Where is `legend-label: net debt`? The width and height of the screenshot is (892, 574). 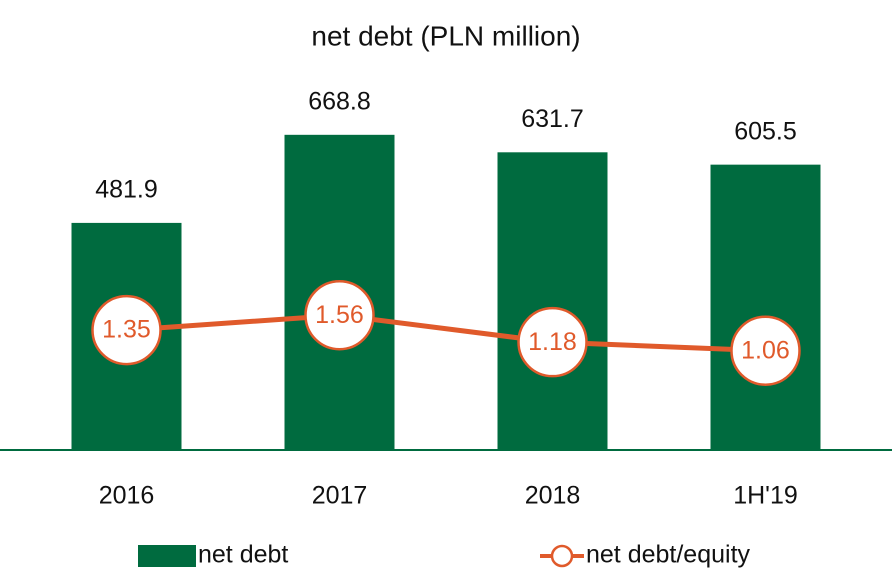 legend-label: net debt is located at coordinates (243, 555).